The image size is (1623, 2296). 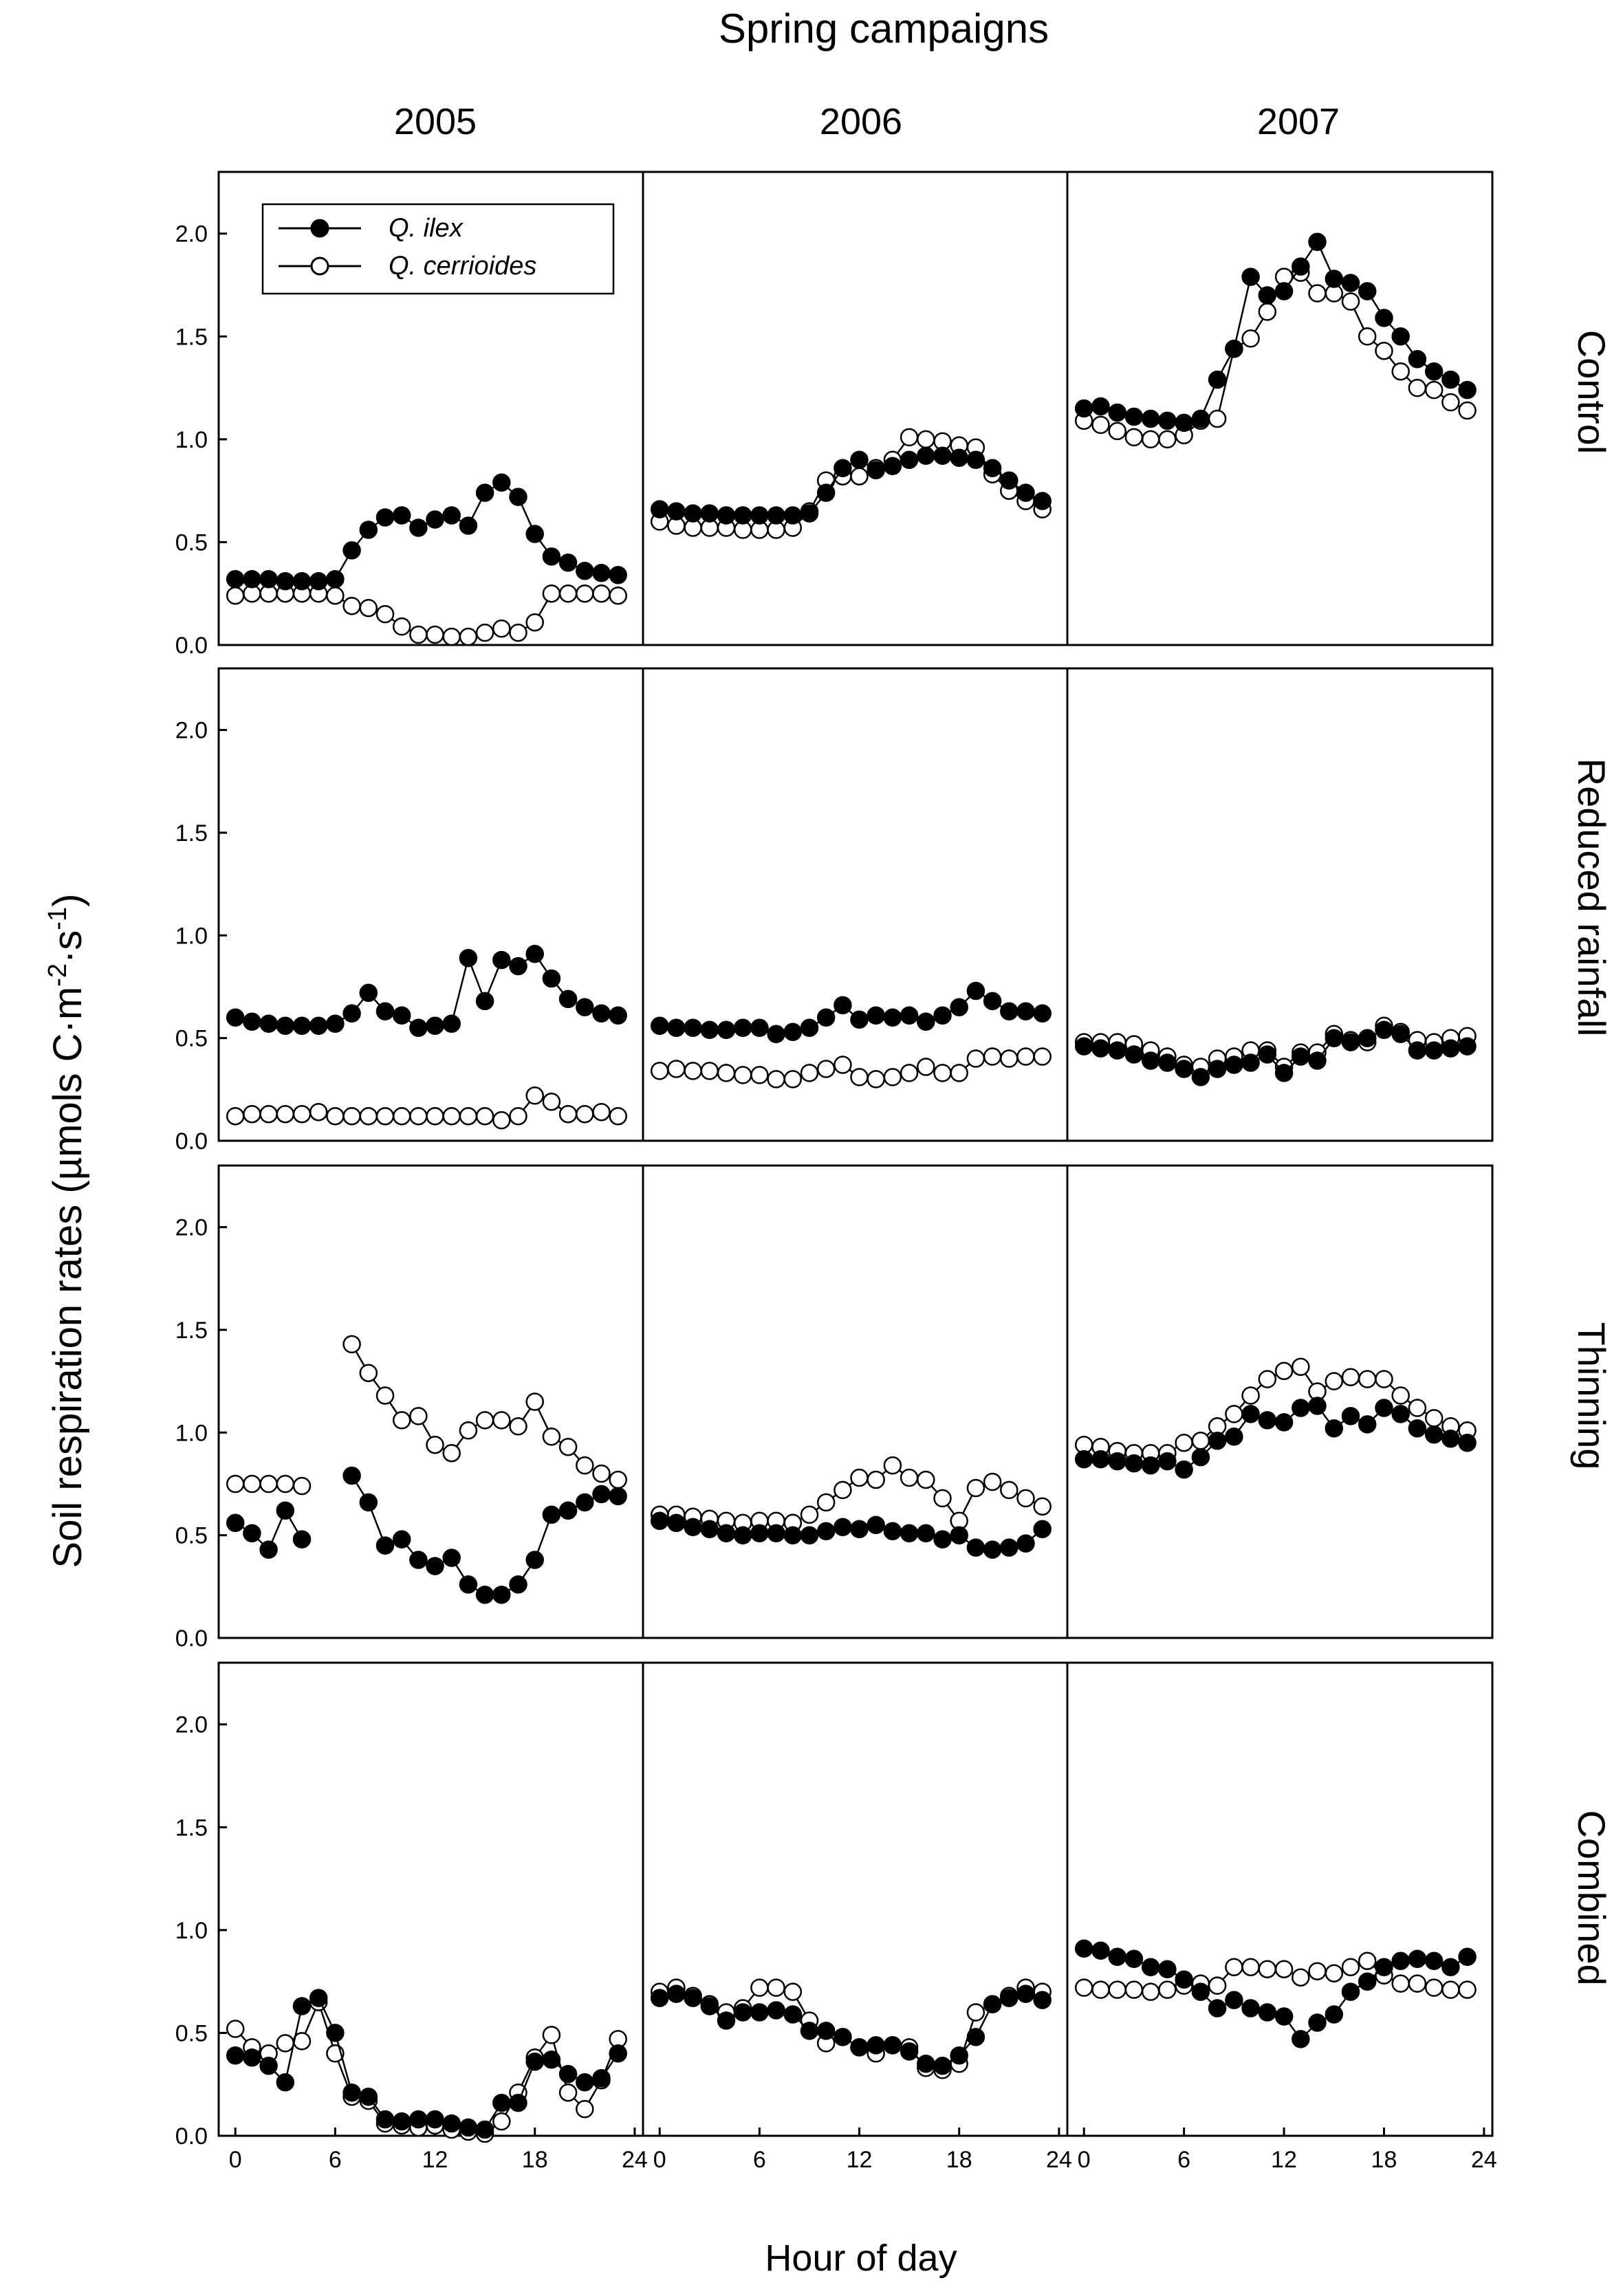 What do you see at coordinates (410, 415) in the screenshot?
I see `panel-r0c0: 0.0 0.5 1.0 1.5 2.0` at bounding box center [410, 415].